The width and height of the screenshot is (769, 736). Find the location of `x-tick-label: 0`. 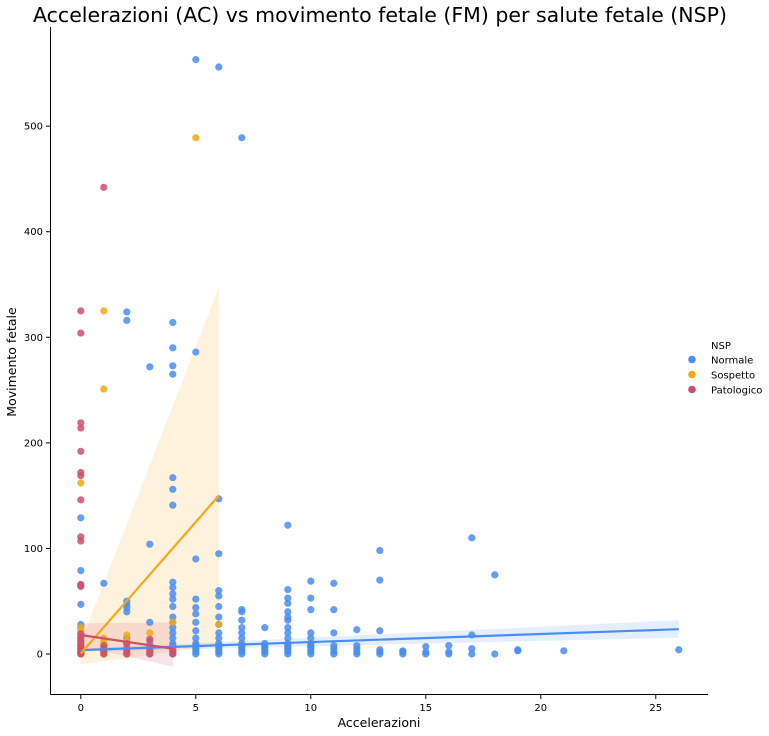

x-tick-label: 0 is located at coordinates (81, 708).